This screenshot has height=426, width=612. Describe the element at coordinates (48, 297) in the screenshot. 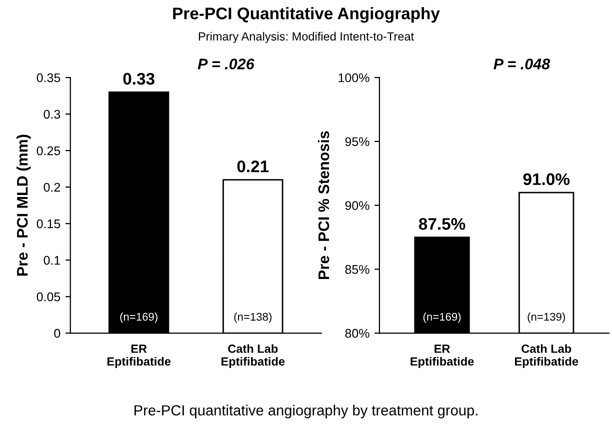

I see `y-tick-label: 0.05` at that location.